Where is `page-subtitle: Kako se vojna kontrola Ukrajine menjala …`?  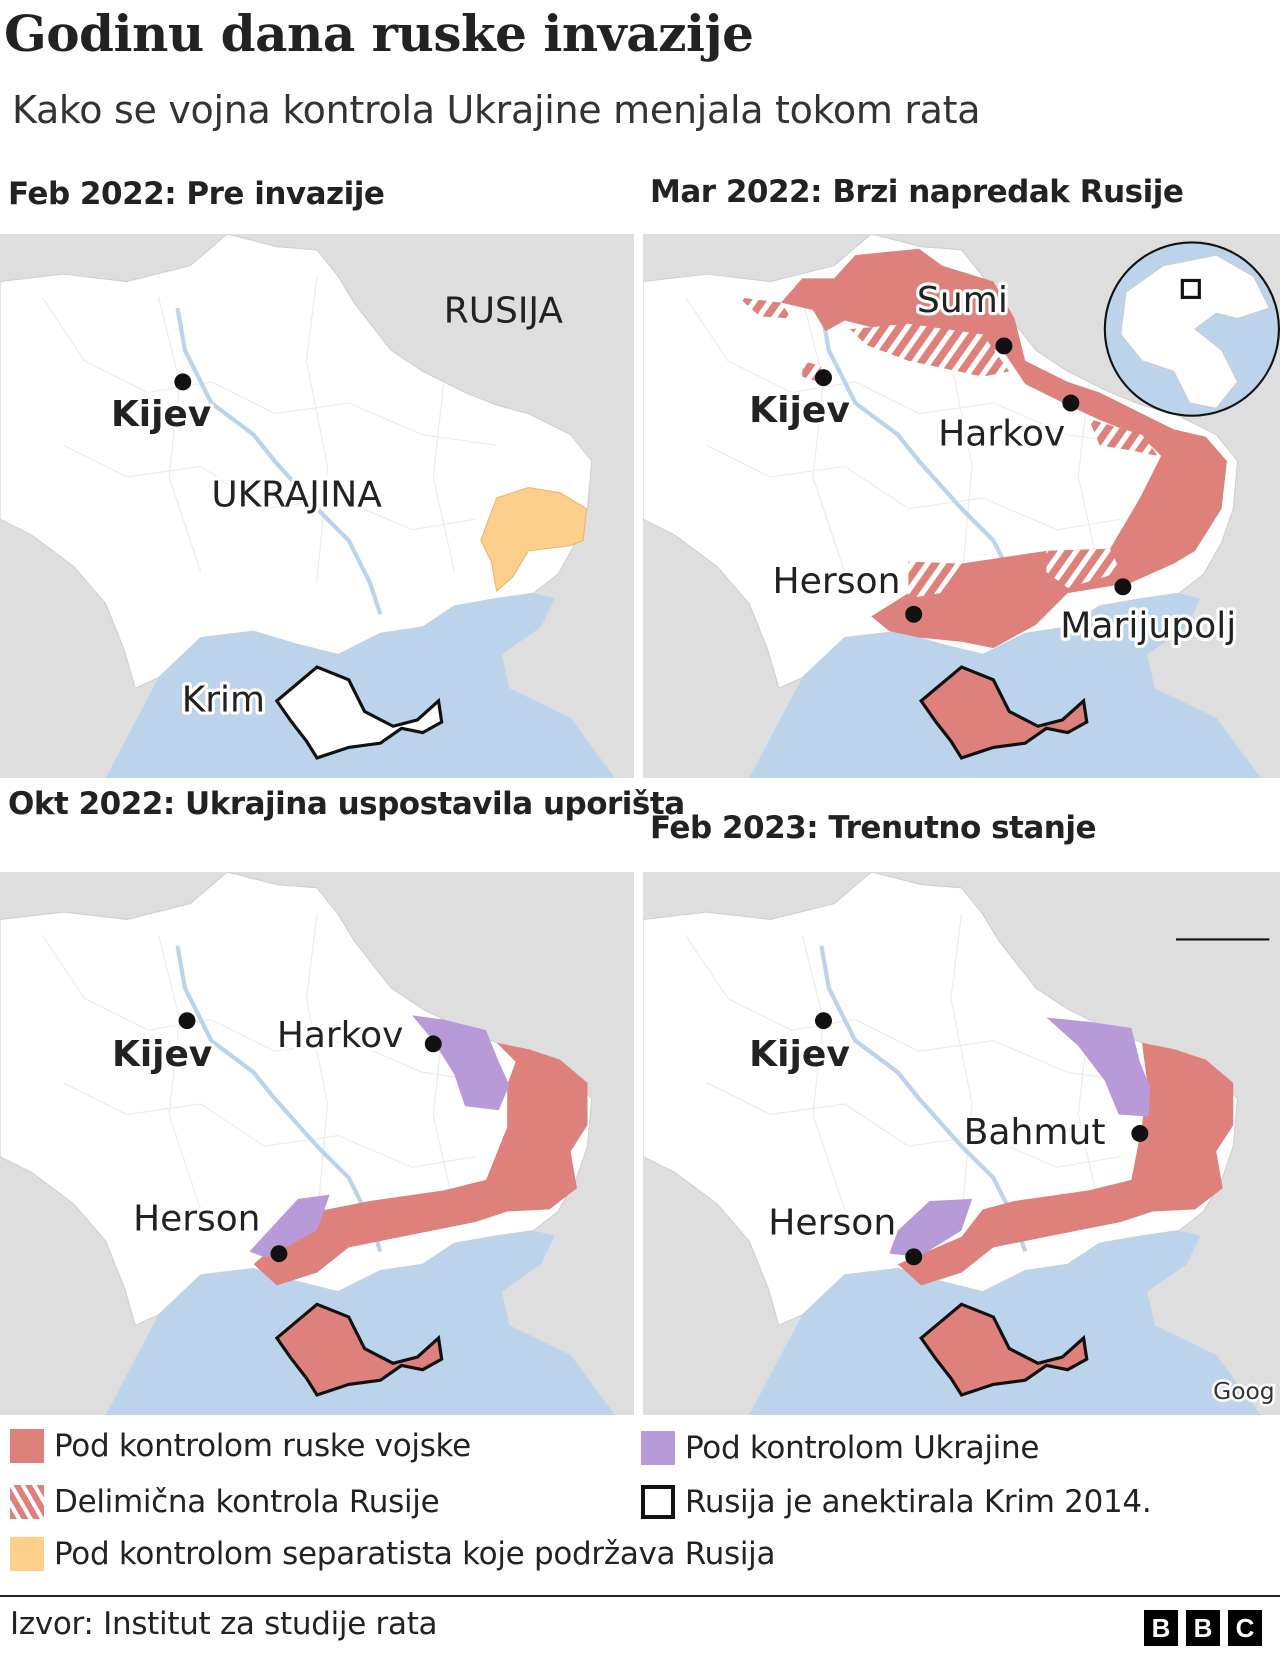 page-subtitle: Kako se vojna kontrola Ukrajine menjala … is located at coordinates (496, 110).